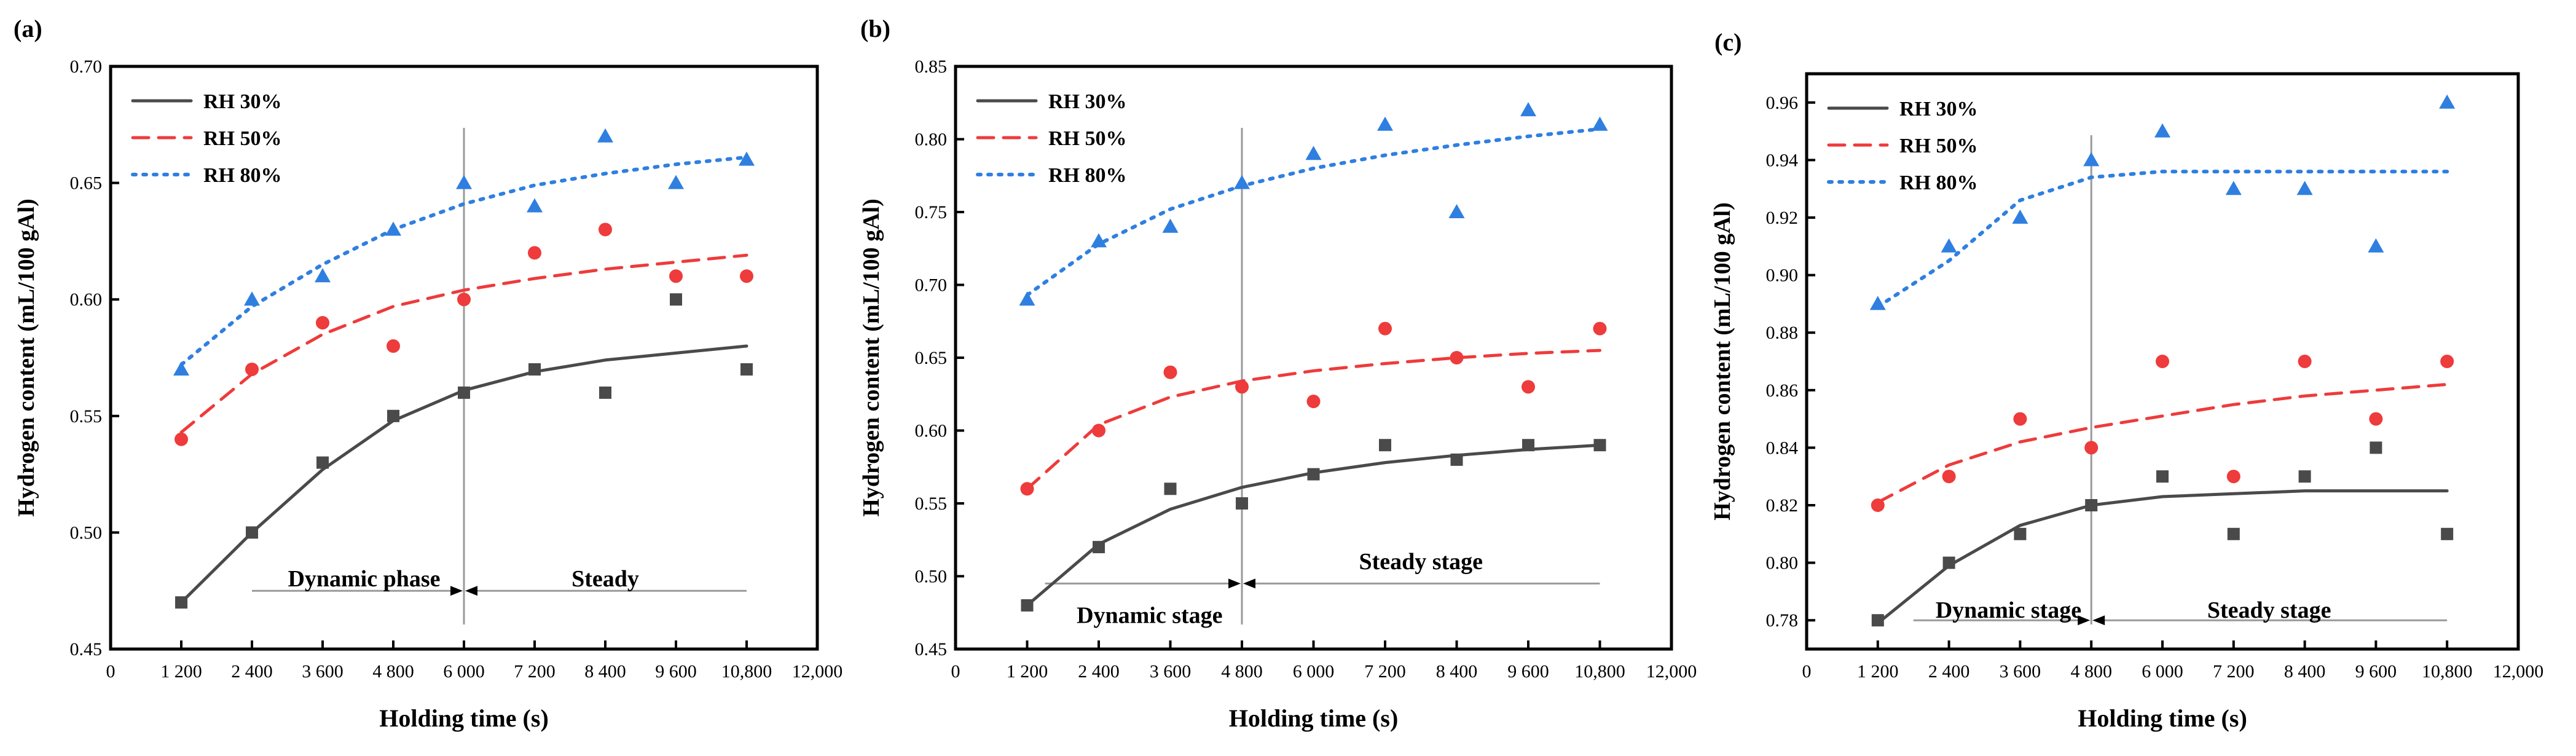  Describe the element at coordinates (1782, 505) in the screenshot. I see `y-tick-label: 0.82` at that location.